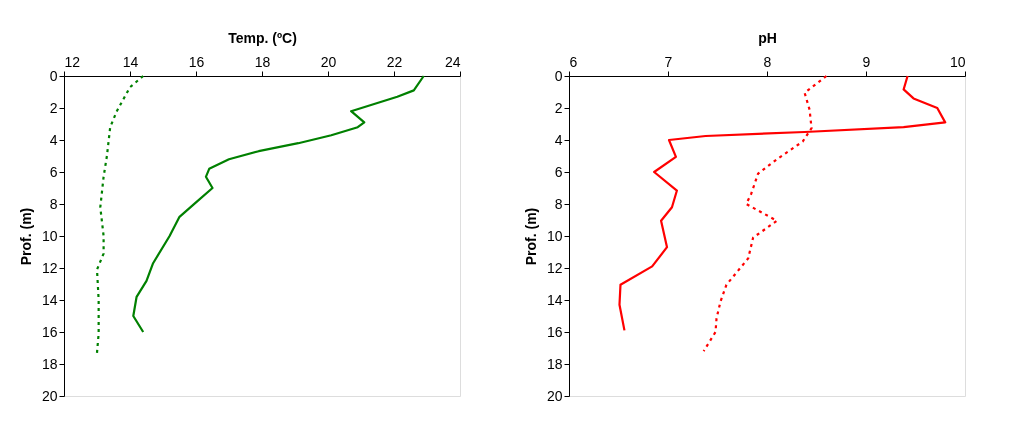 Image resolution: width=1021 pixels, height=439 pixels. Describe the element at coordinates (767, 61) in the screenshot. I see `x-tick-label: 8` at that location.